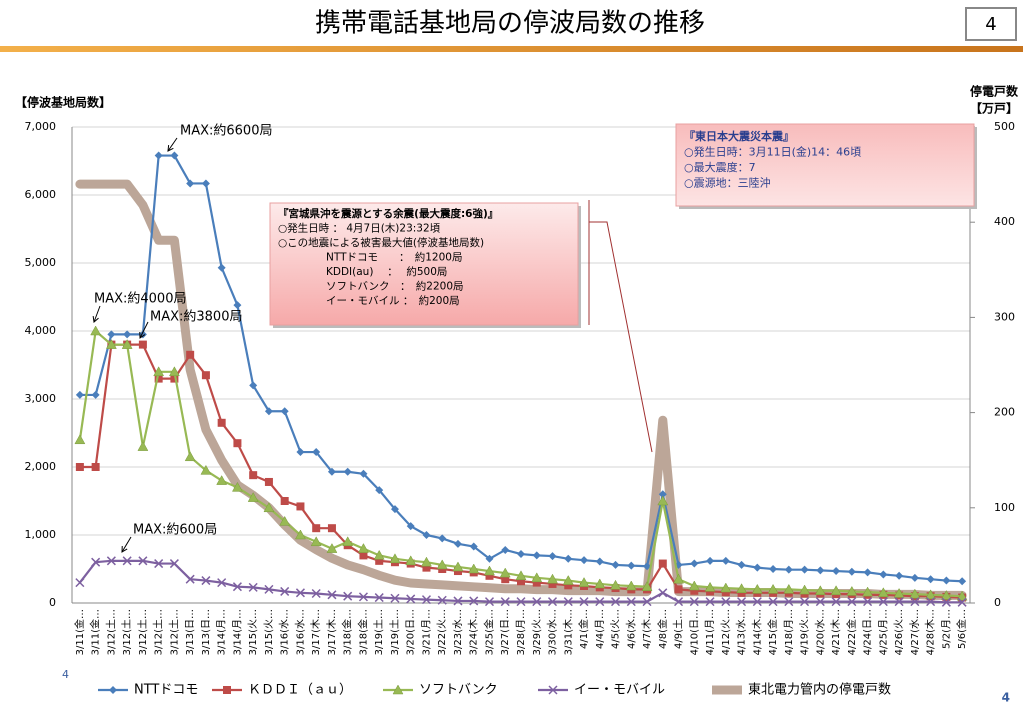 Image resolution: width=1023 pixels, height=708 pixels. Describe the element at coordinates (1004, 126) in the screenshot. I see `y2-tick-label: 500` at that location.